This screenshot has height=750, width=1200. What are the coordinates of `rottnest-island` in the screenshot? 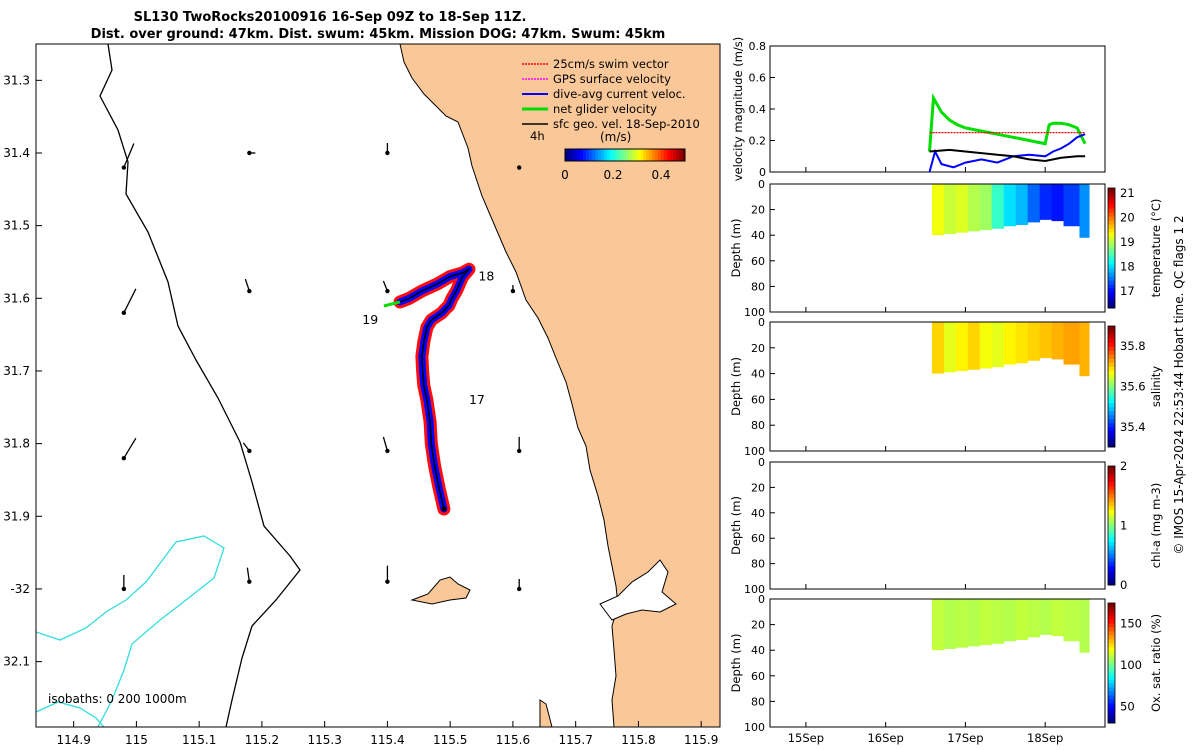 It's located at (440, 590).